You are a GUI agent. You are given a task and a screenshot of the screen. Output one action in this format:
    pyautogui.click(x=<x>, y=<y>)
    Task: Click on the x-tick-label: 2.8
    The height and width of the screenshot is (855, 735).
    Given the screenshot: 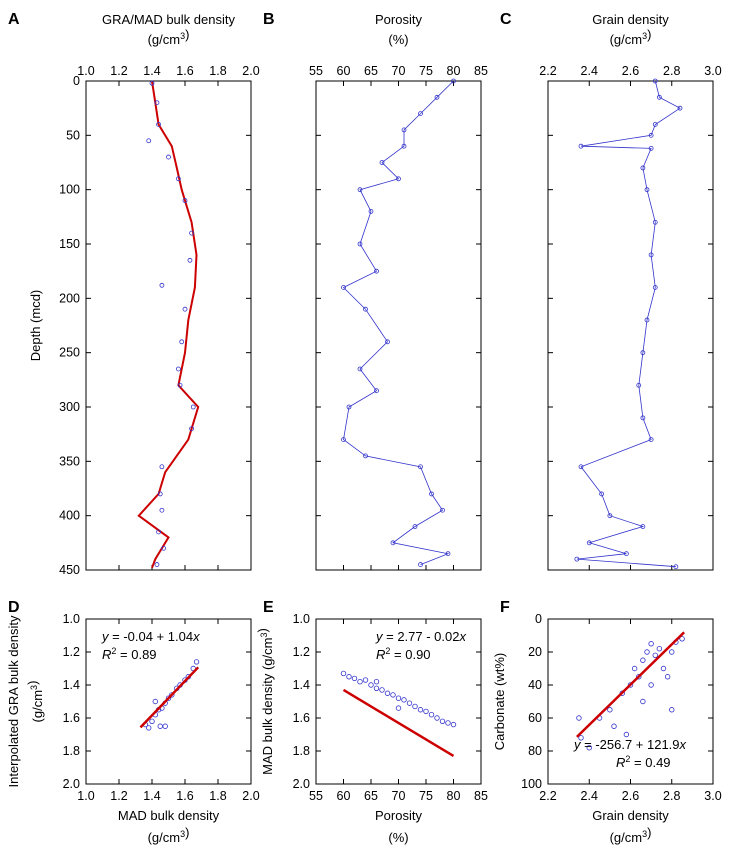 What is the action you would take?
    pyautogui.click(x=671, y=71)
    